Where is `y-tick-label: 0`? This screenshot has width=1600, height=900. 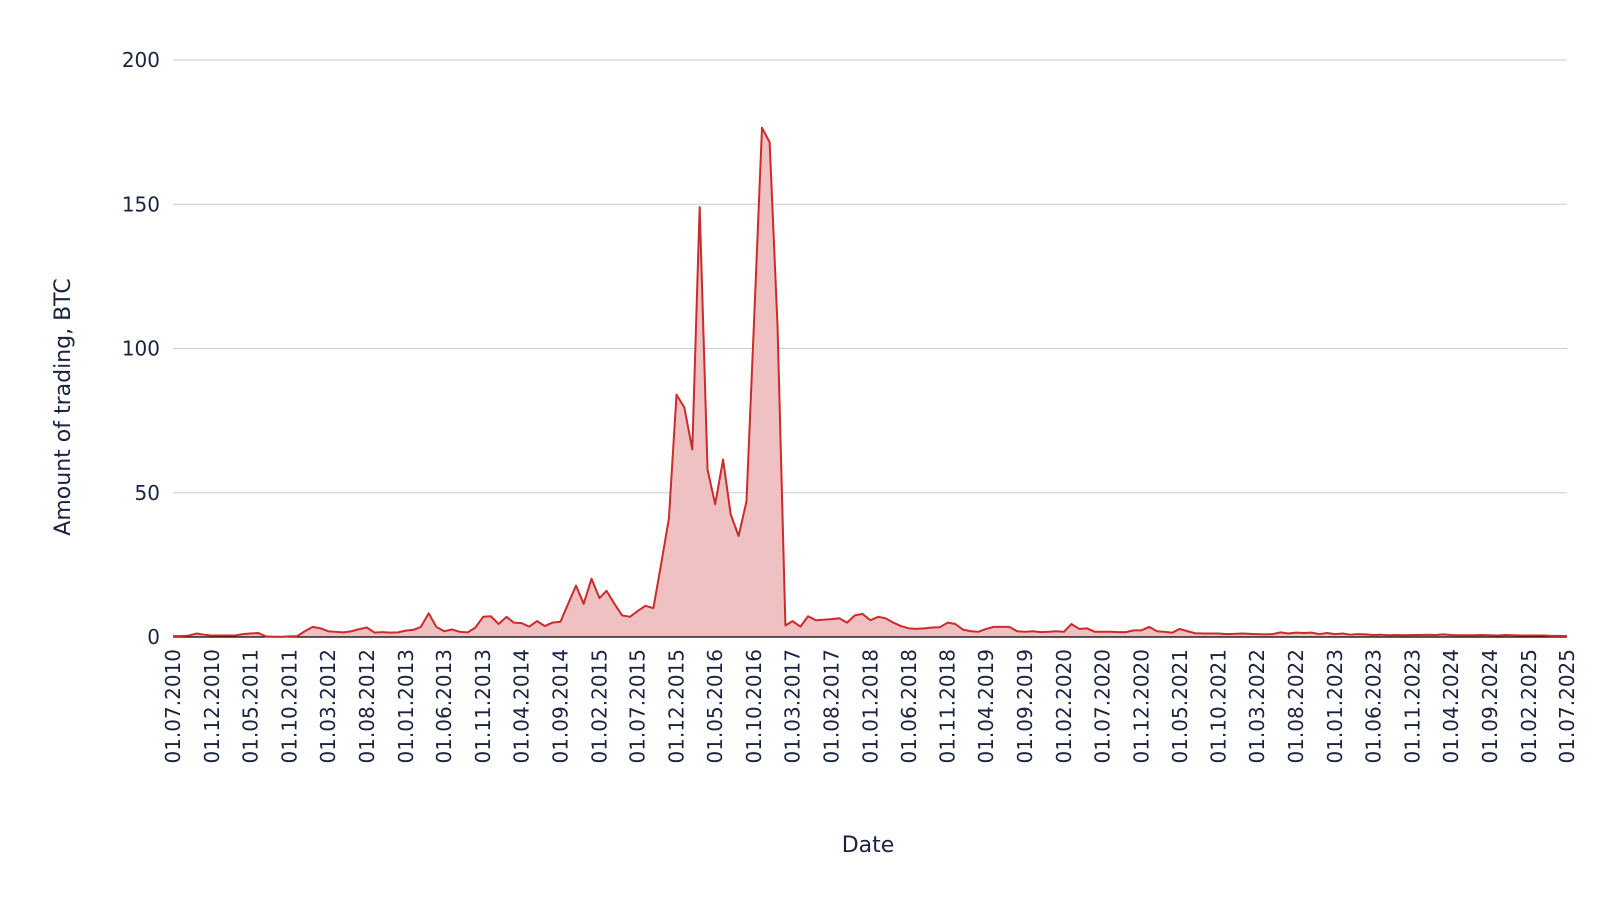
y-tick-label: 0 is located at coordinates (153, 637).